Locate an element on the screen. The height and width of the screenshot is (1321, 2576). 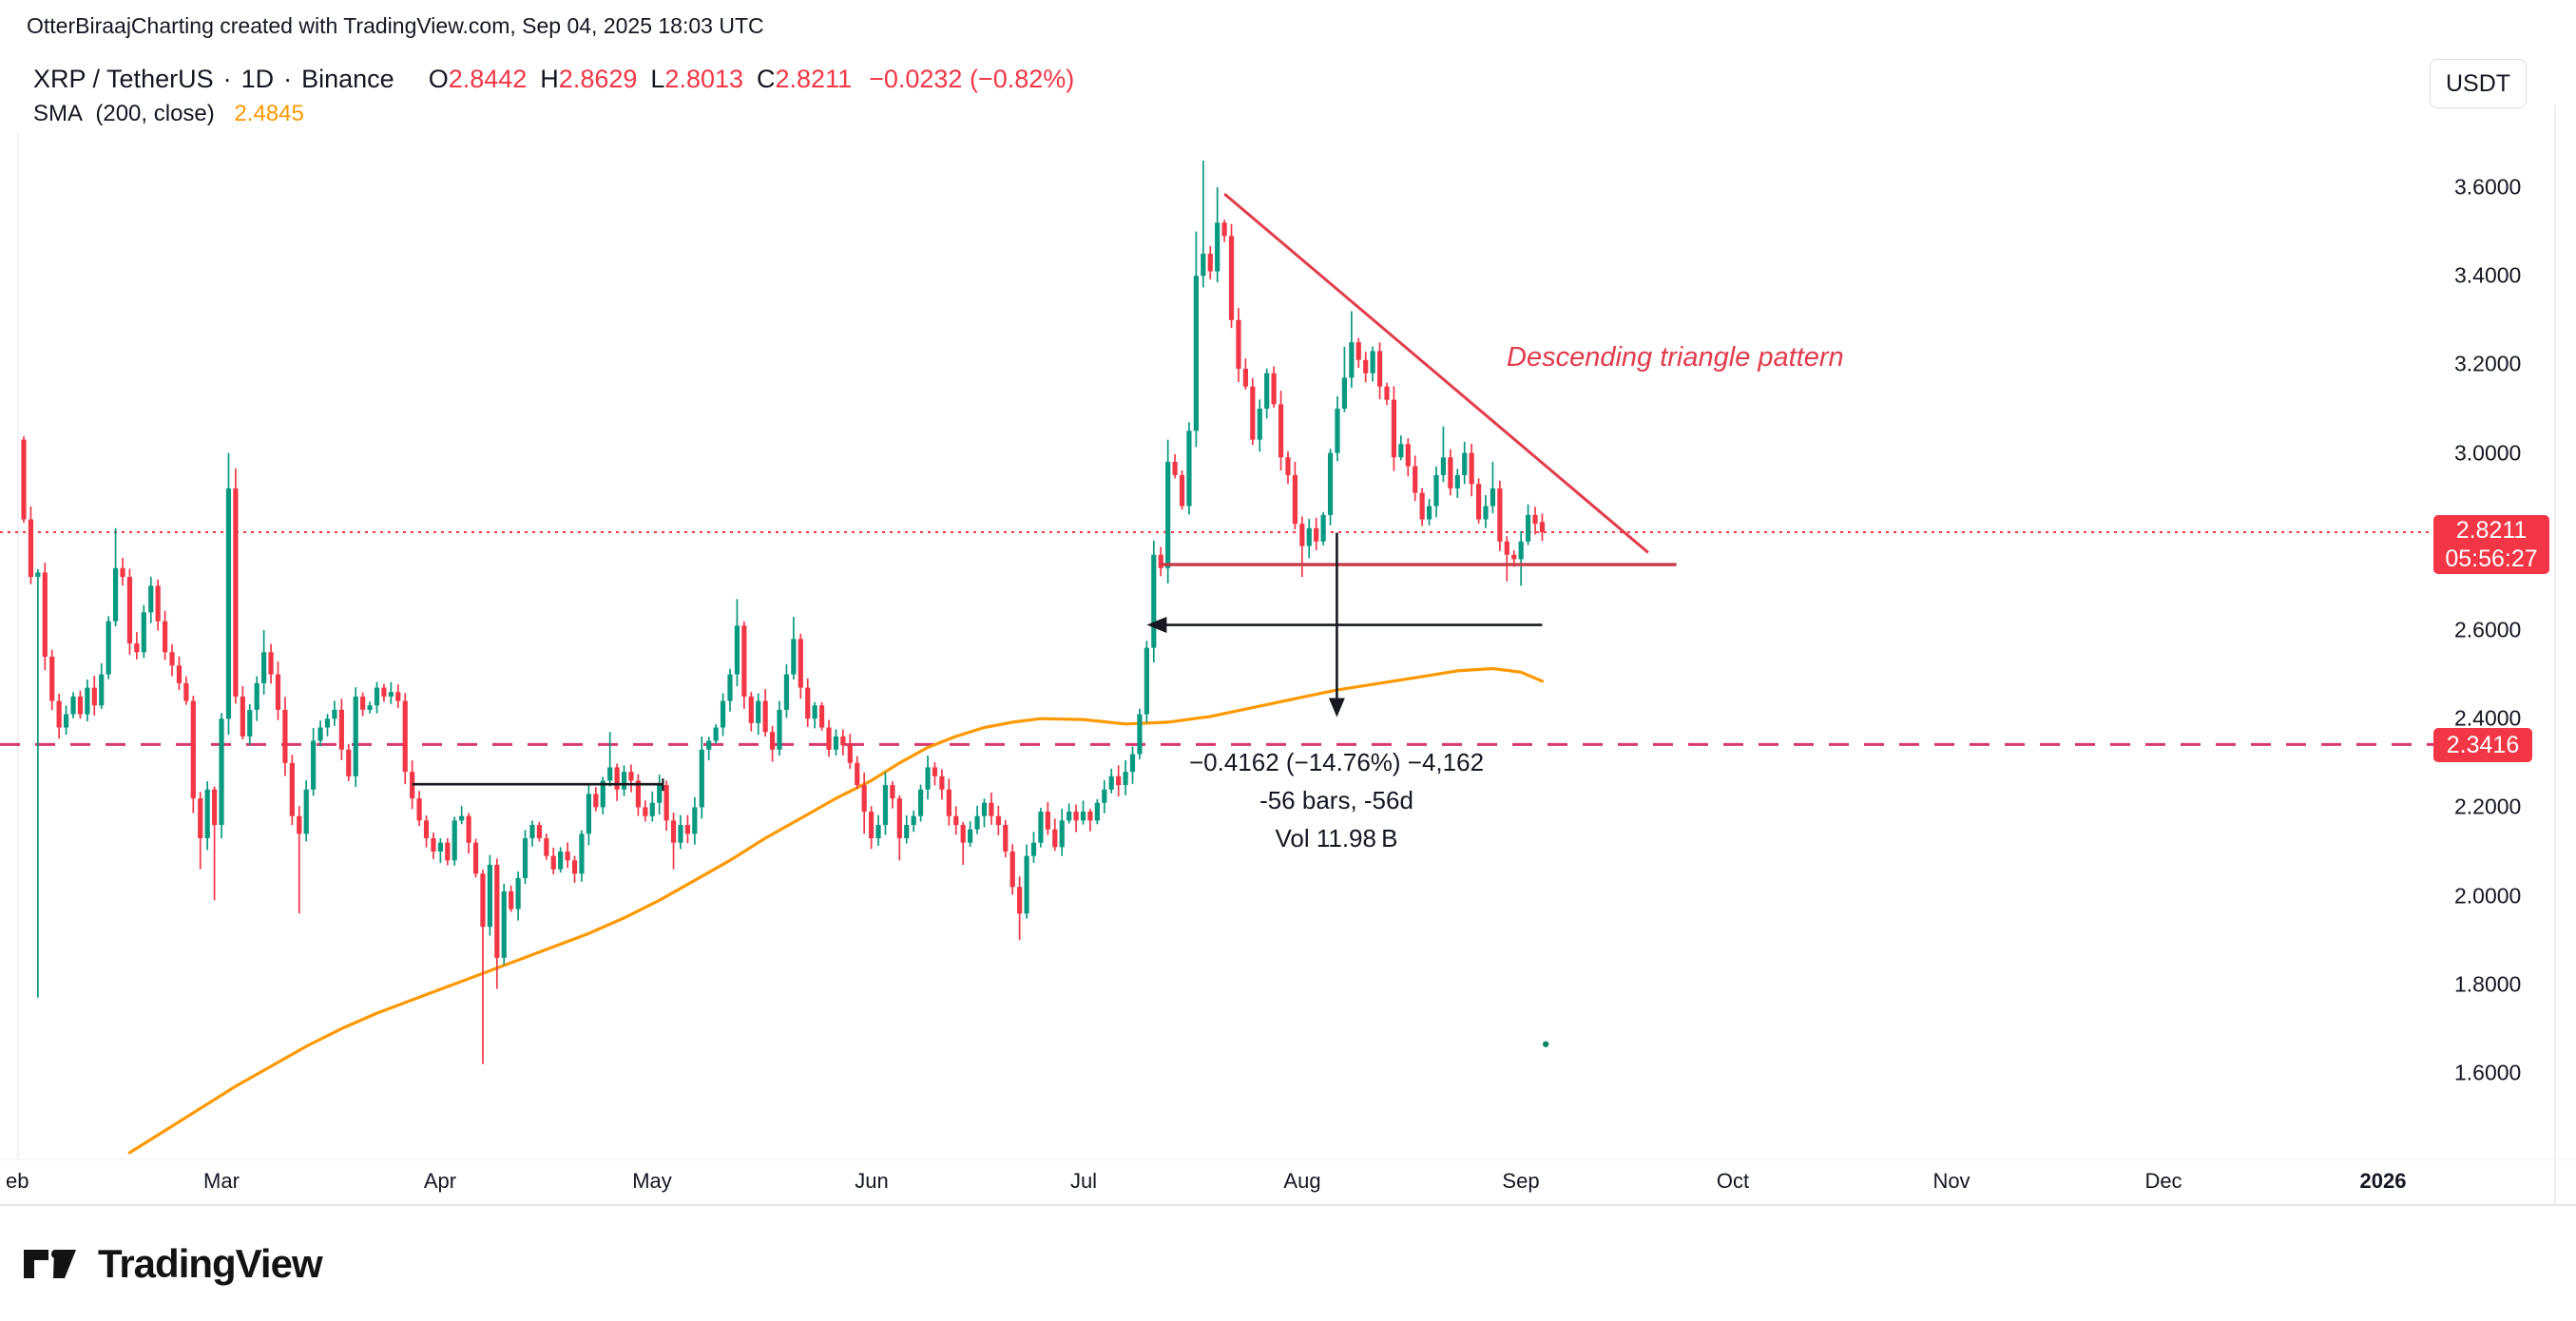
time-axis-label: Oct is located at coordinates (1733, 1181).